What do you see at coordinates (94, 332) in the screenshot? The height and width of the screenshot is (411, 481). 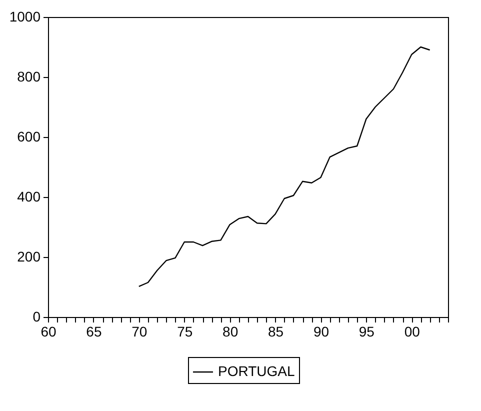 I see `x-tick-label: 65` at bounding box center [94, 332].